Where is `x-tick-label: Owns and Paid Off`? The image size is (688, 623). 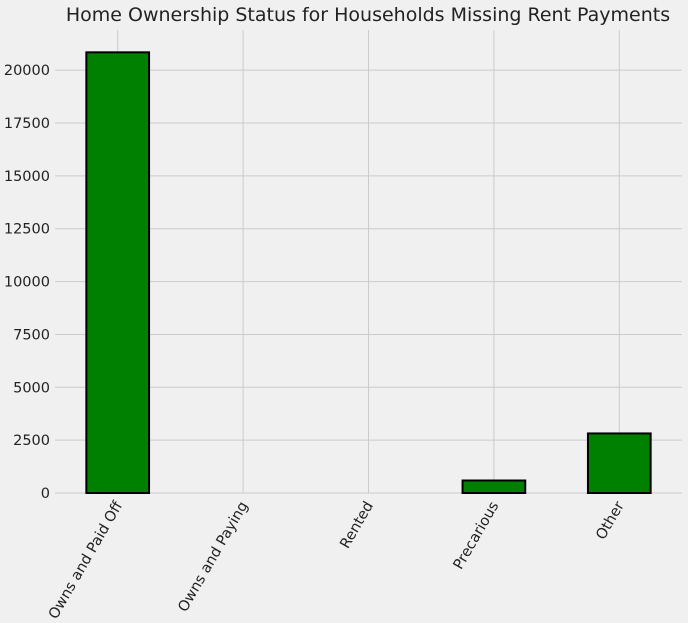 x-tick-label: Owns and Paid Off is located at coordinates (86, 560).